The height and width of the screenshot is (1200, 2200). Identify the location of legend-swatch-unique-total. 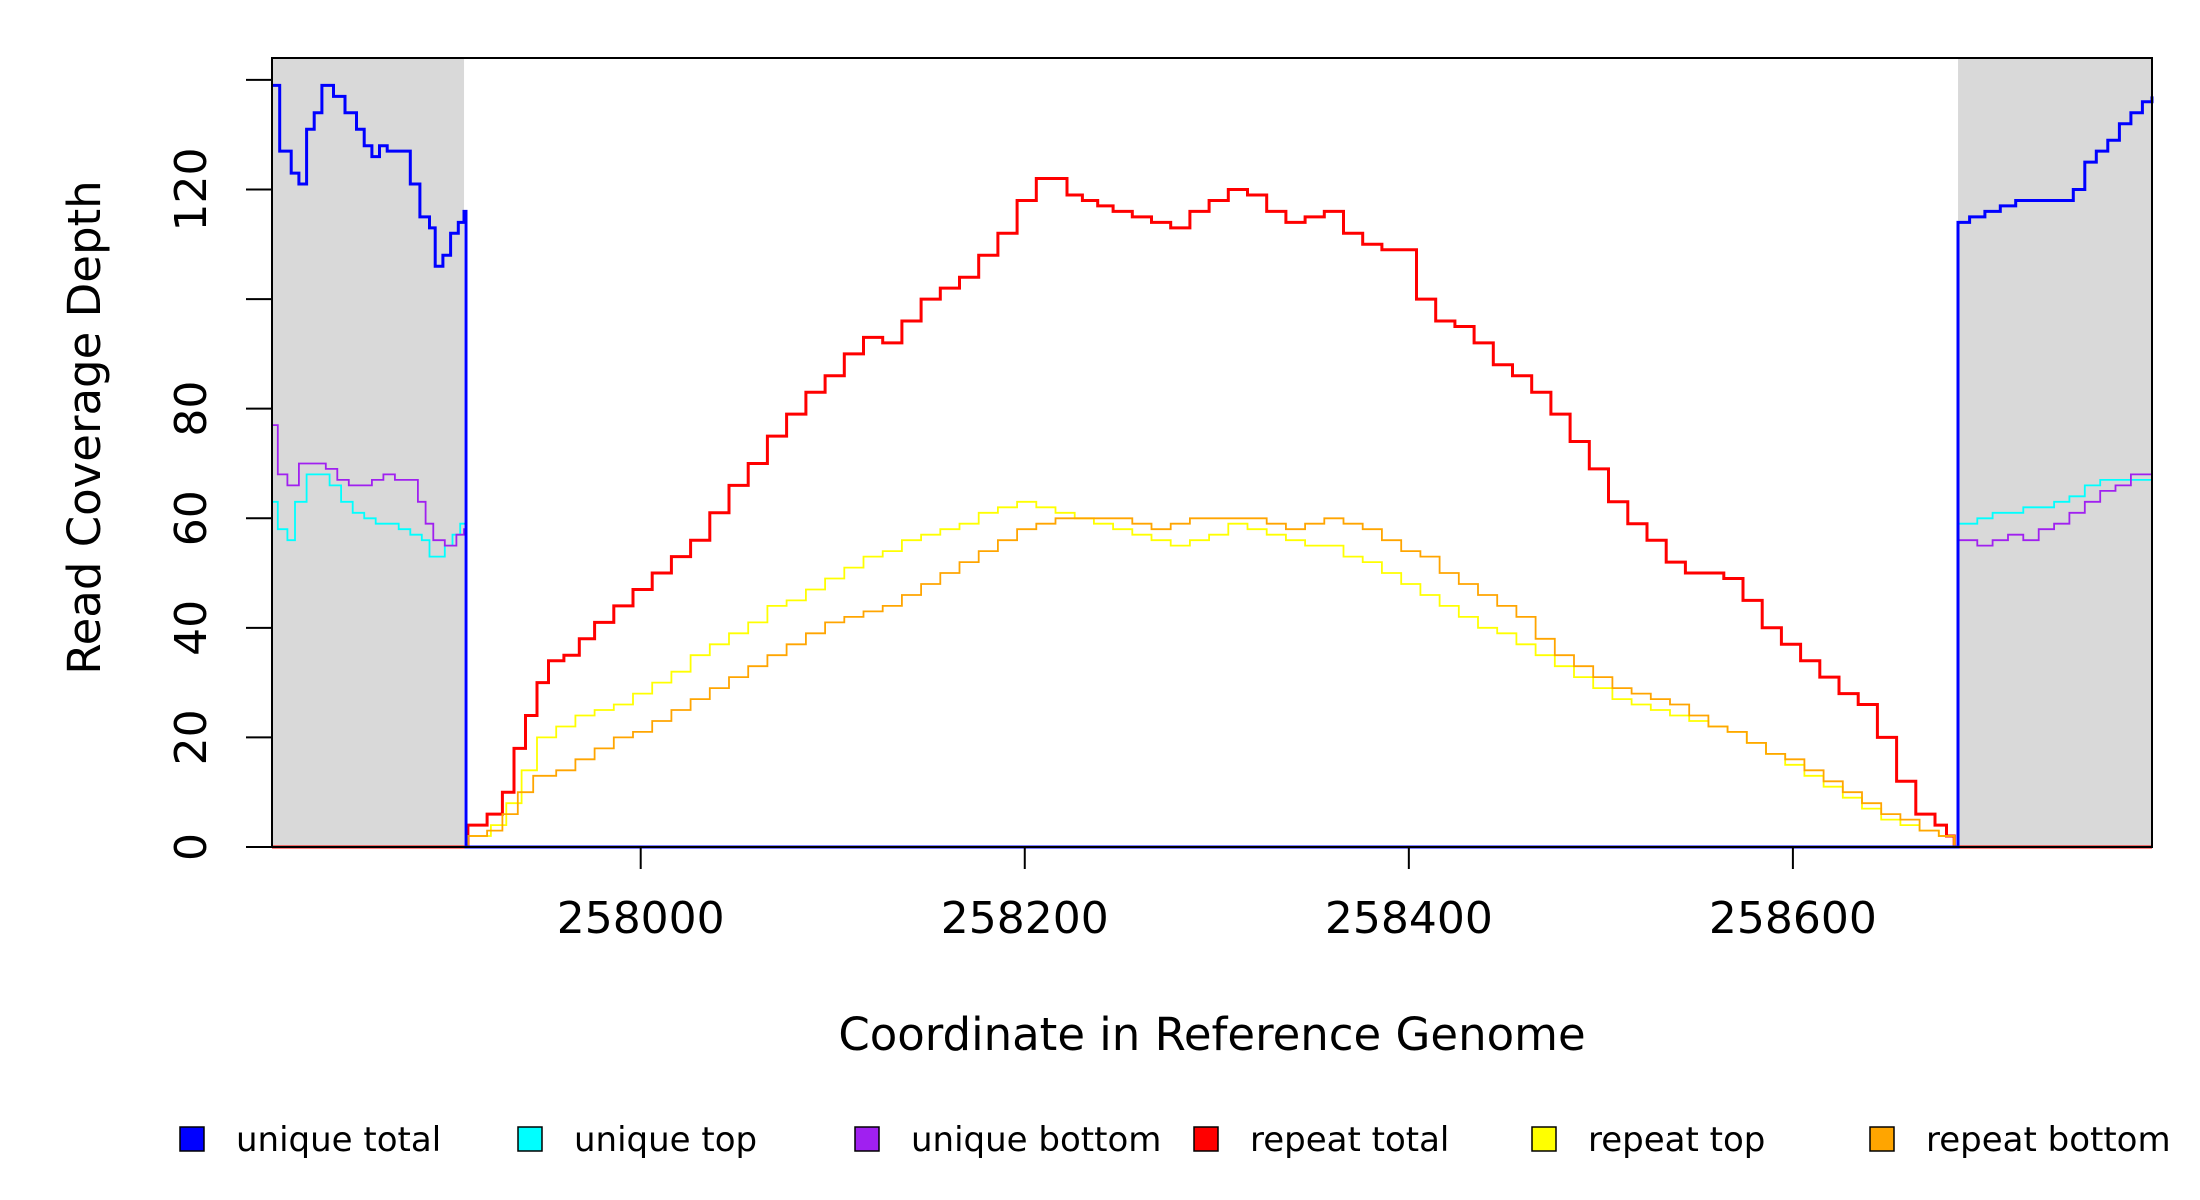
(192, 1139).